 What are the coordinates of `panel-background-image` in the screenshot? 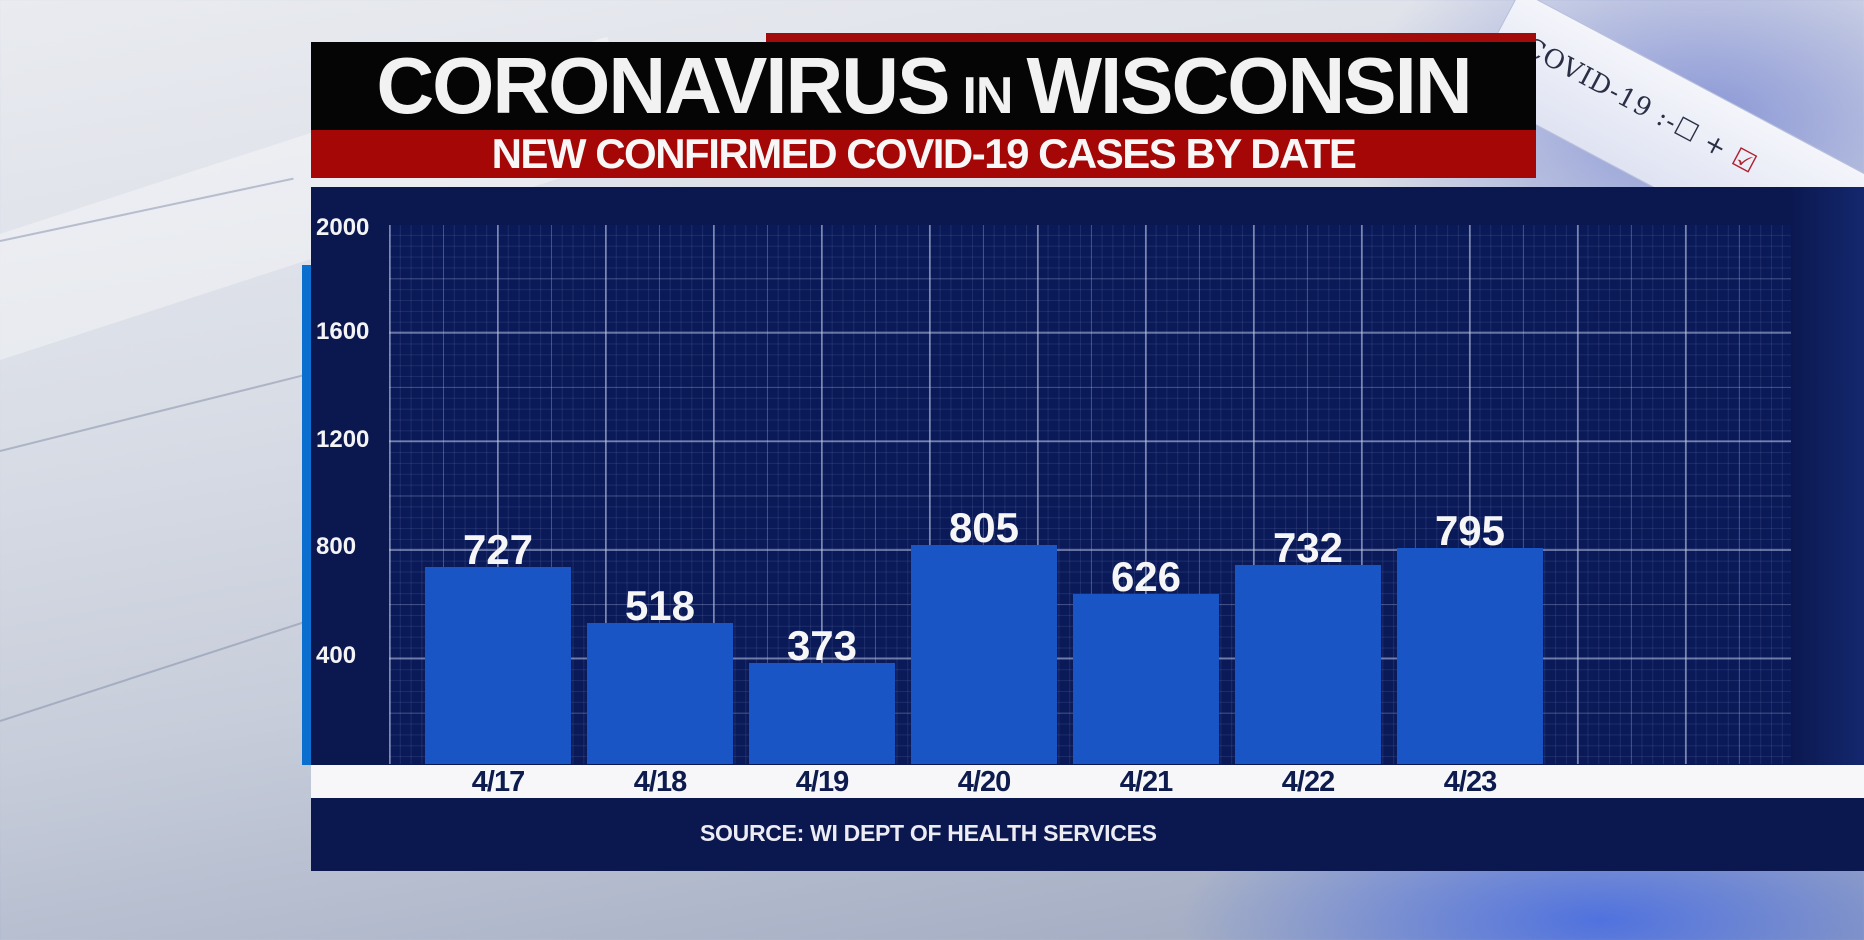 It's located at (1827, 476).